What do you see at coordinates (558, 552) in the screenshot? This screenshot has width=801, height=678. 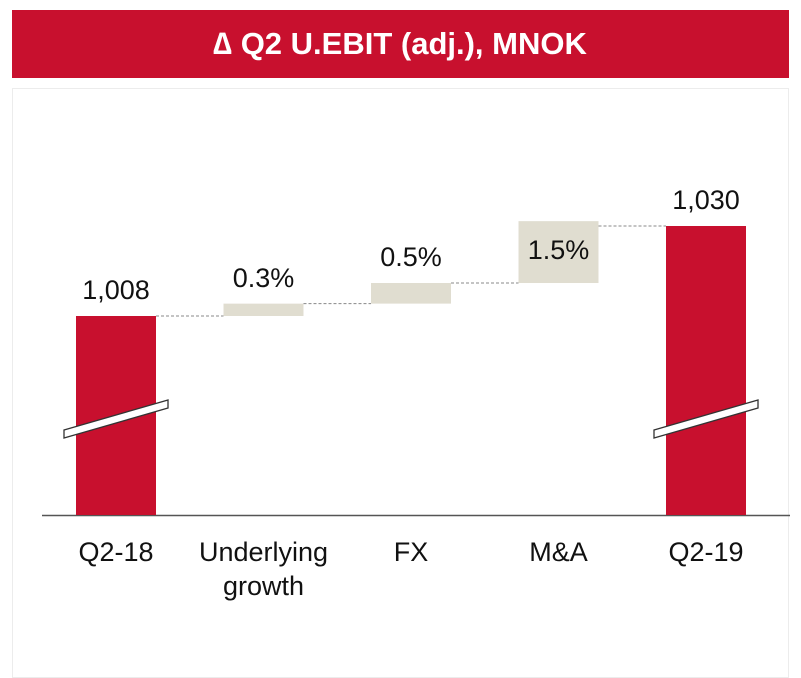 I see `x-tick-label: M&A` at bounding box center [558, 552].